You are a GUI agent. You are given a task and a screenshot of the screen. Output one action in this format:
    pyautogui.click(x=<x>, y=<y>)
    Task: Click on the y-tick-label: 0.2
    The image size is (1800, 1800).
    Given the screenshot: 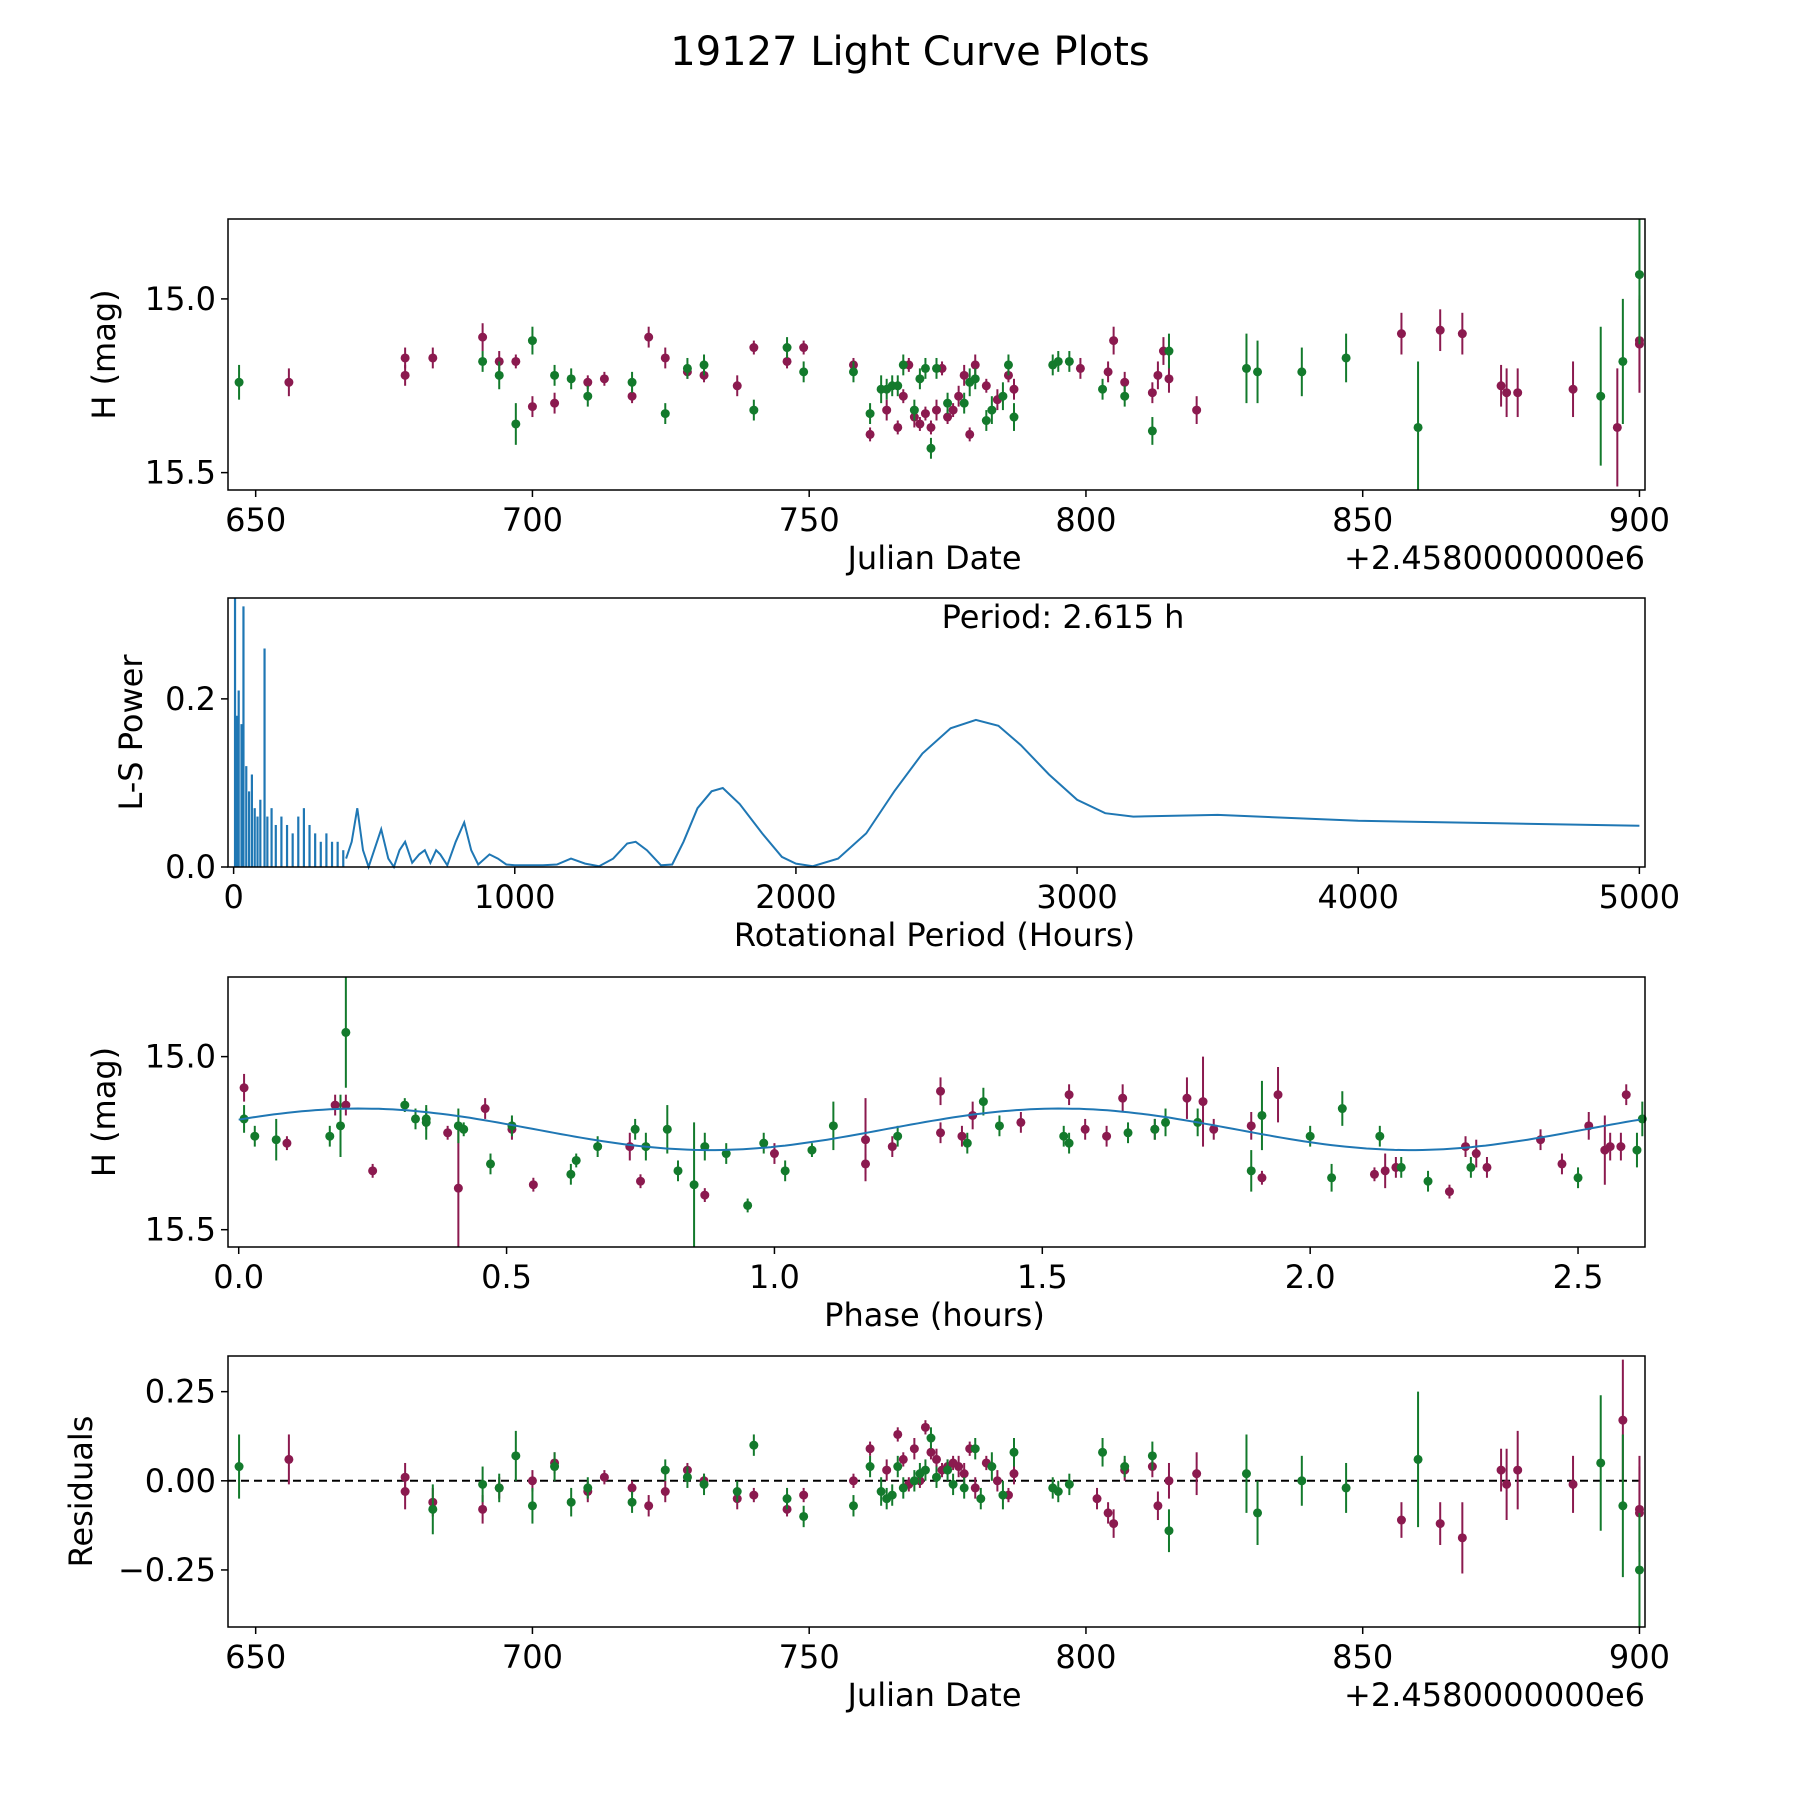 What is the action you would take?
    pyautogui.click(x=190, y=699)
    